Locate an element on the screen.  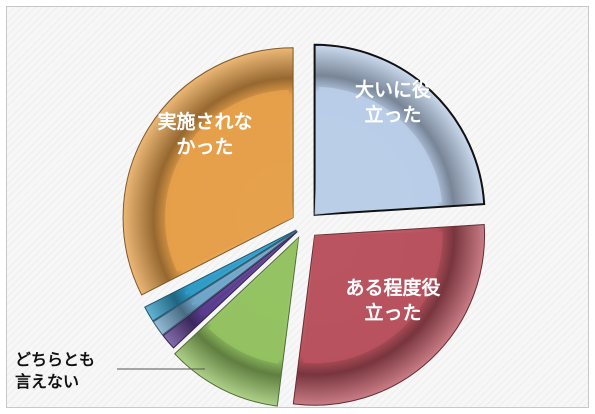
slice-label-6: 実施されなかった is located at coordinates (204, 134).